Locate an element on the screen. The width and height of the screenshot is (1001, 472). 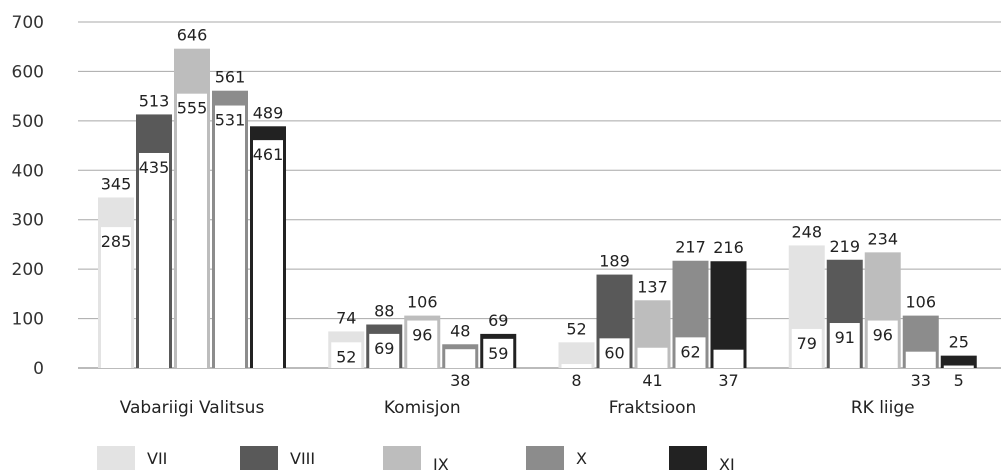
bar-value-label: 216 is located at coordinates (728, 247).